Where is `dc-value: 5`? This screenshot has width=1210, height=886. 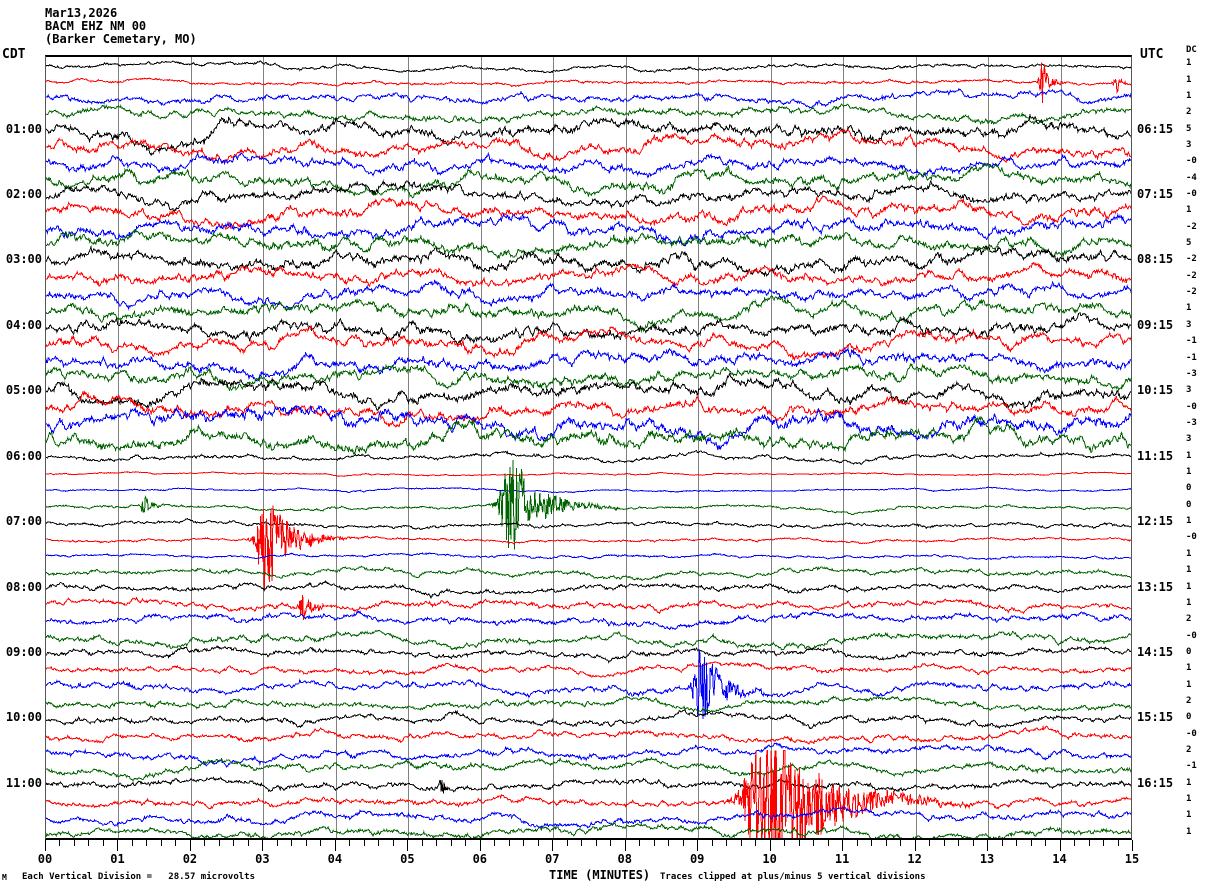 dc-value: 5 is located at coordinates (1189, 128).